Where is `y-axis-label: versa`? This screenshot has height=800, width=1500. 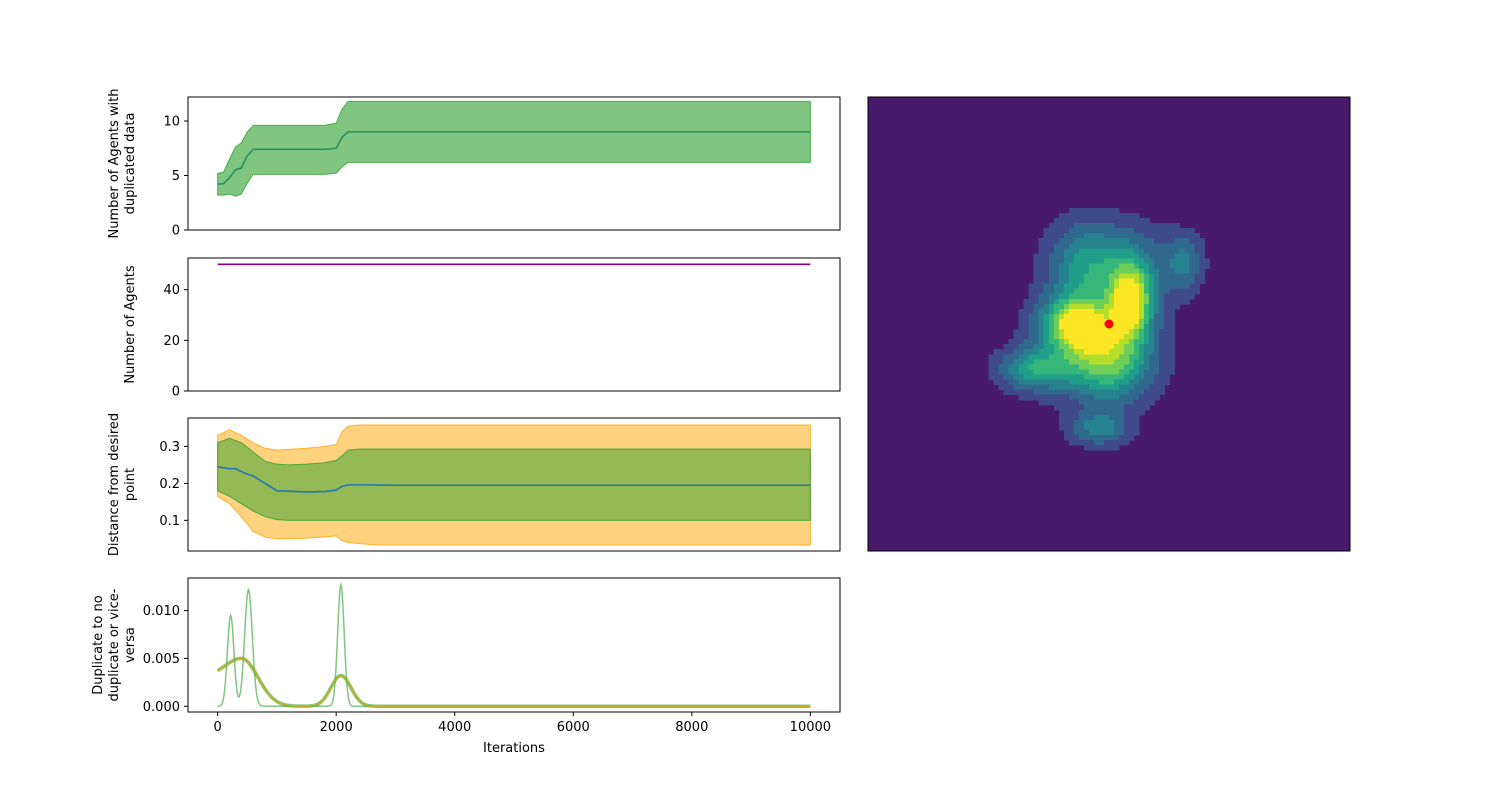
y-axis-label: versa is located at coordinates (130, 645).